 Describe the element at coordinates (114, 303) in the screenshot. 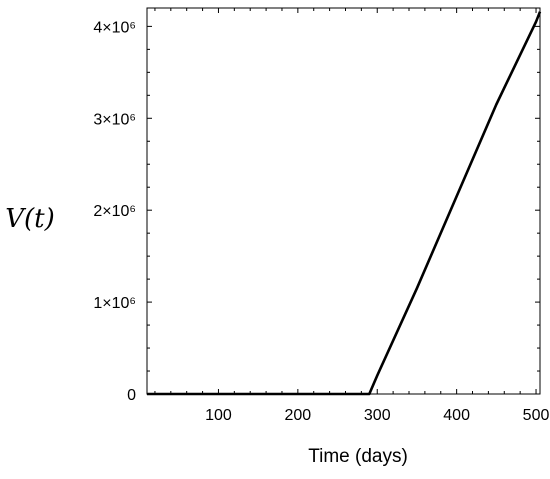

I see `y-tick-label: 1×10⁶` at that location.